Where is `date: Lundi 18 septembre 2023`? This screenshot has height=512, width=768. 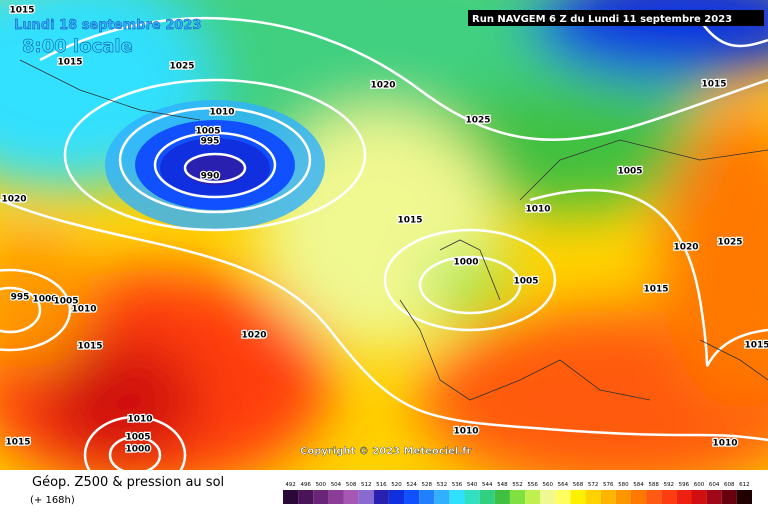
date: Lundi 18 septembre 2023 is located at coordinates (107, 25).